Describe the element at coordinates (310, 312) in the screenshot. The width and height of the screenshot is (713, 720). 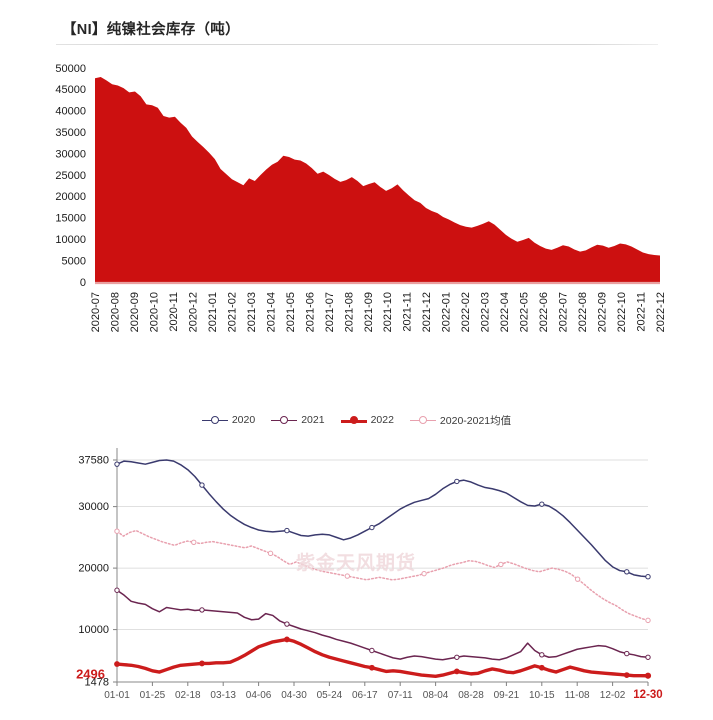
I see `chart1-xtick-label: 2021-06` at that location.